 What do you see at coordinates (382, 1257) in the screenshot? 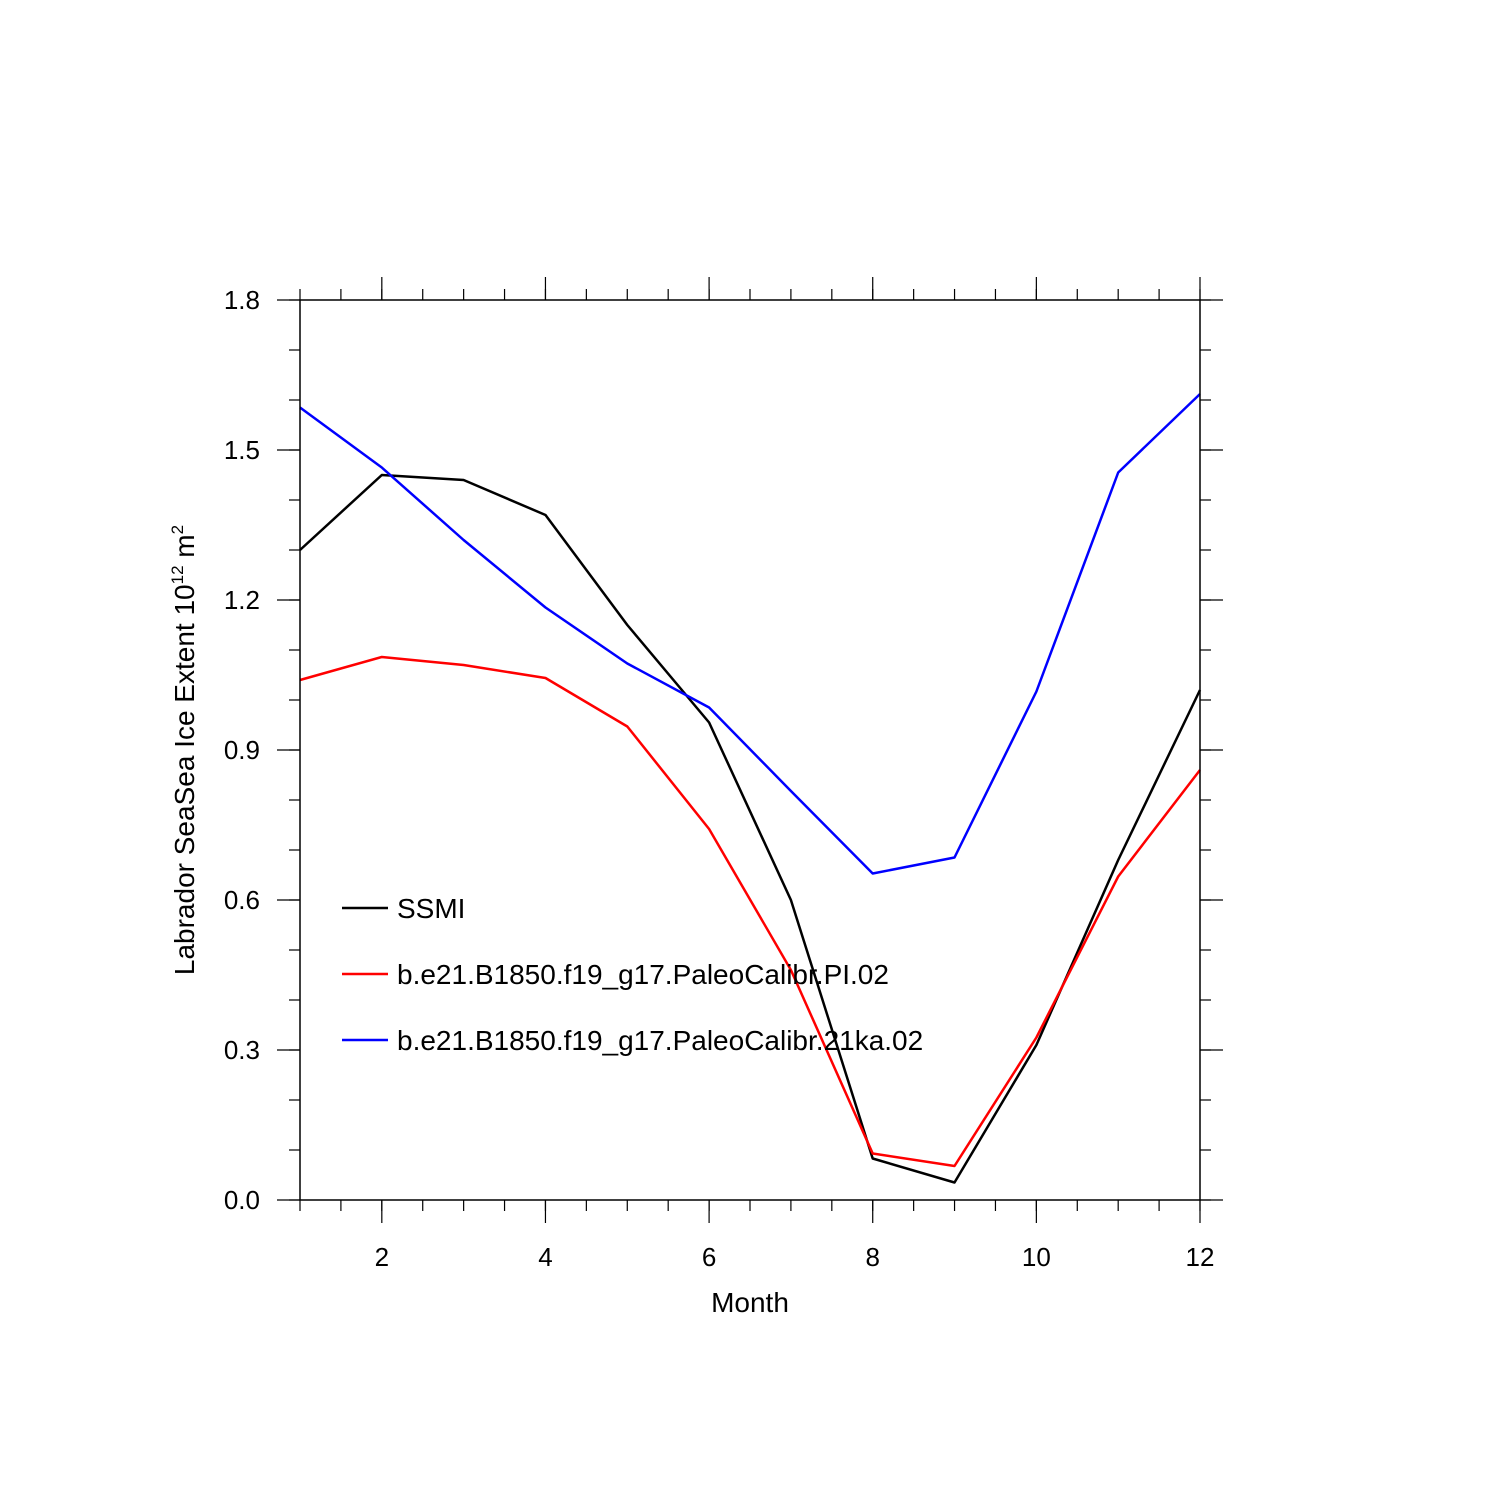
I see `x-tick-label: 2` at bounding box center [382, 1257].